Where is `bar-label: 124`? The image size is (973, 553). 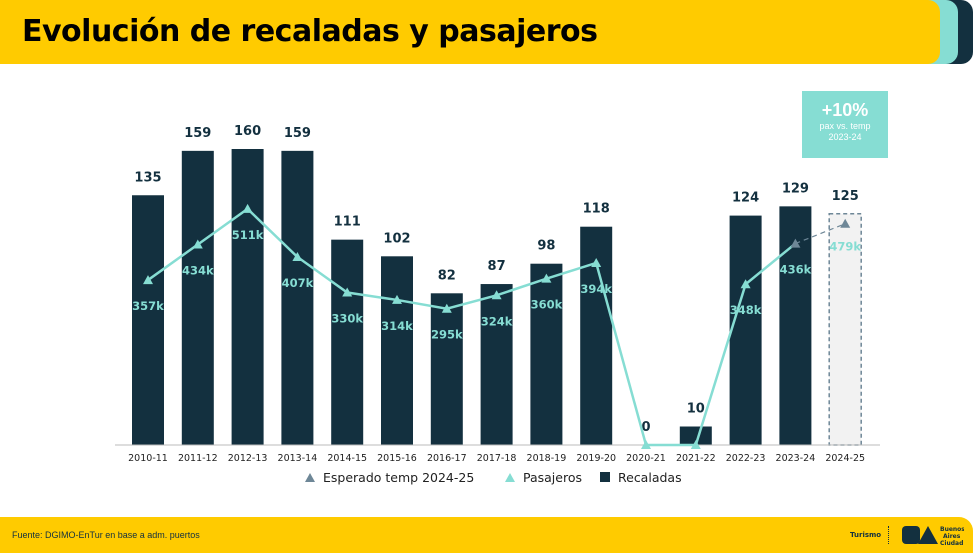 bar-label: 124 is located at coordinates (745, 198).